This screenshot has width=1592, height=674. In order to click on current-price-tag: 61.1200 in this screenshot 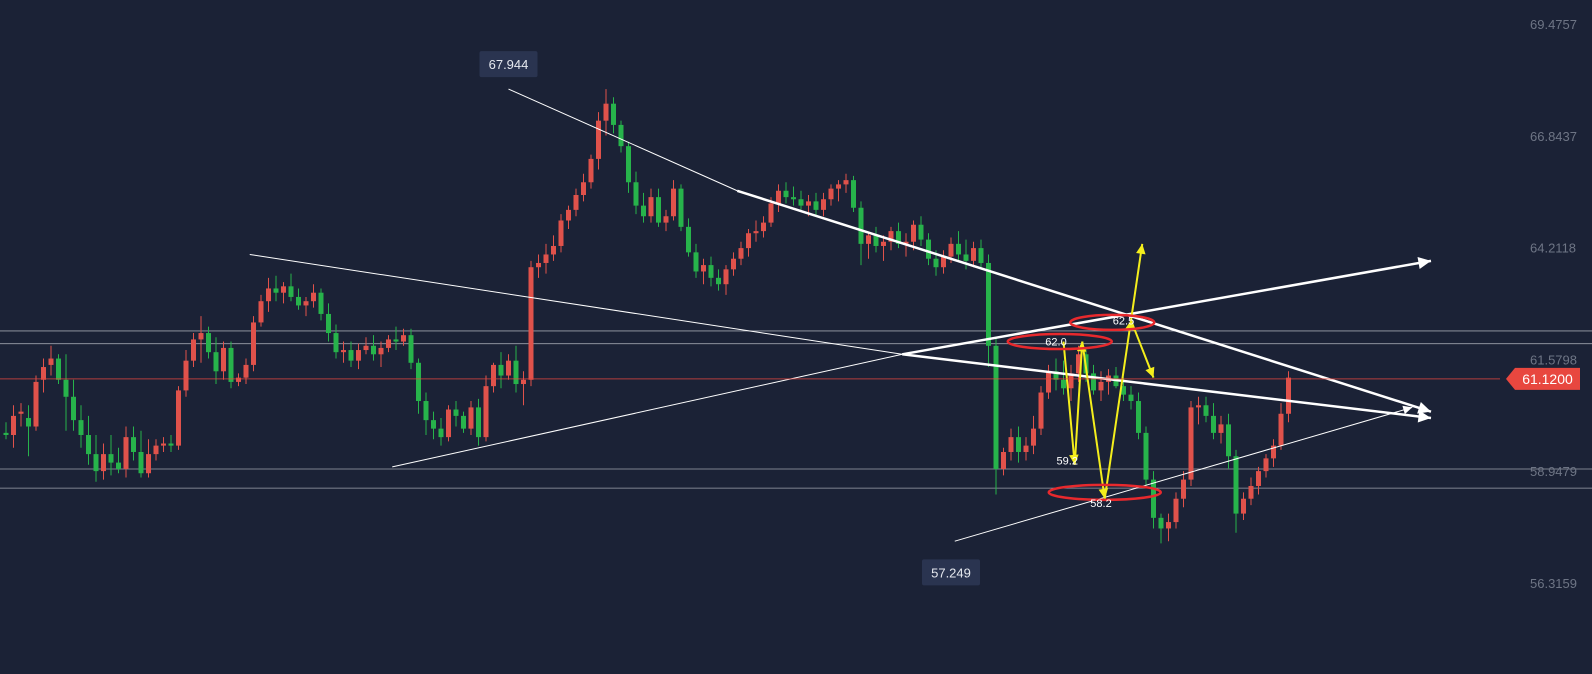, I will do `click(1543, 378)`.